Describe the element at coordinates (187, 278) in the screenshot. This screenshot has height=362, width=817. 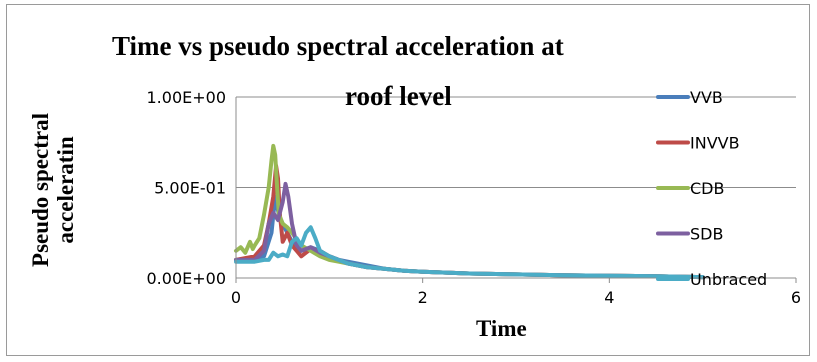
I see `y-tick-label: 0.00E+00` at that location.